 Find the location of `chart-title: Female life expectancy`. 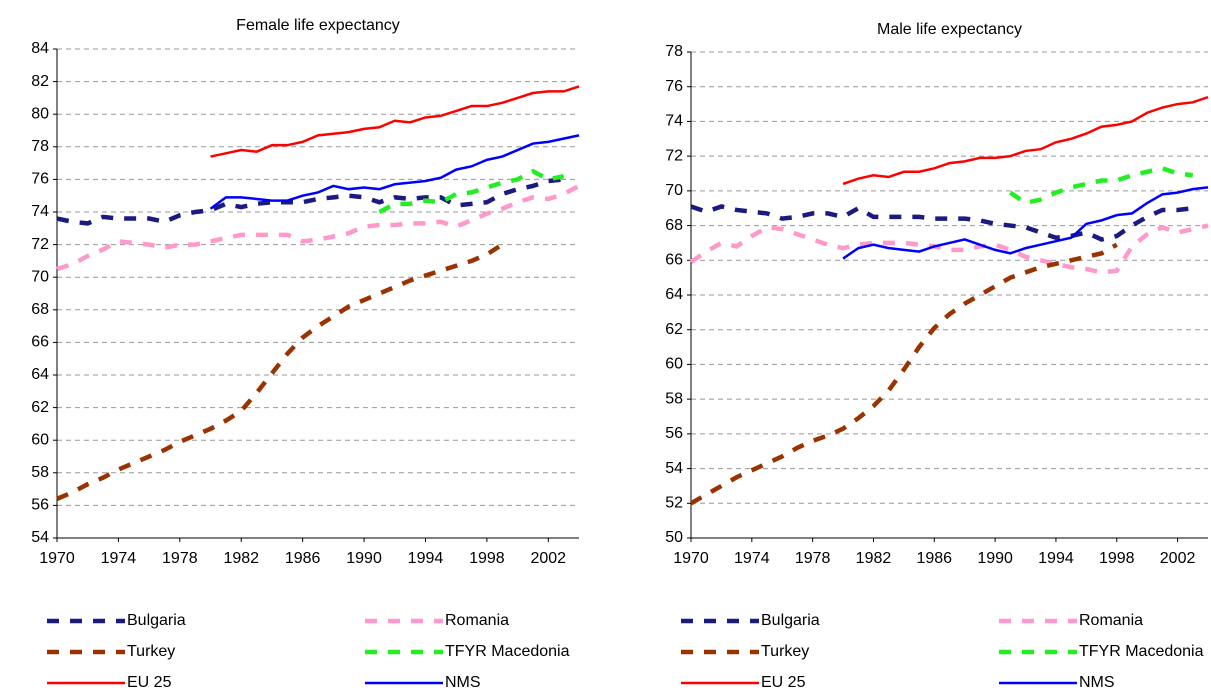

chart-title: Female life expectancy is located at coordinates (318, 25).